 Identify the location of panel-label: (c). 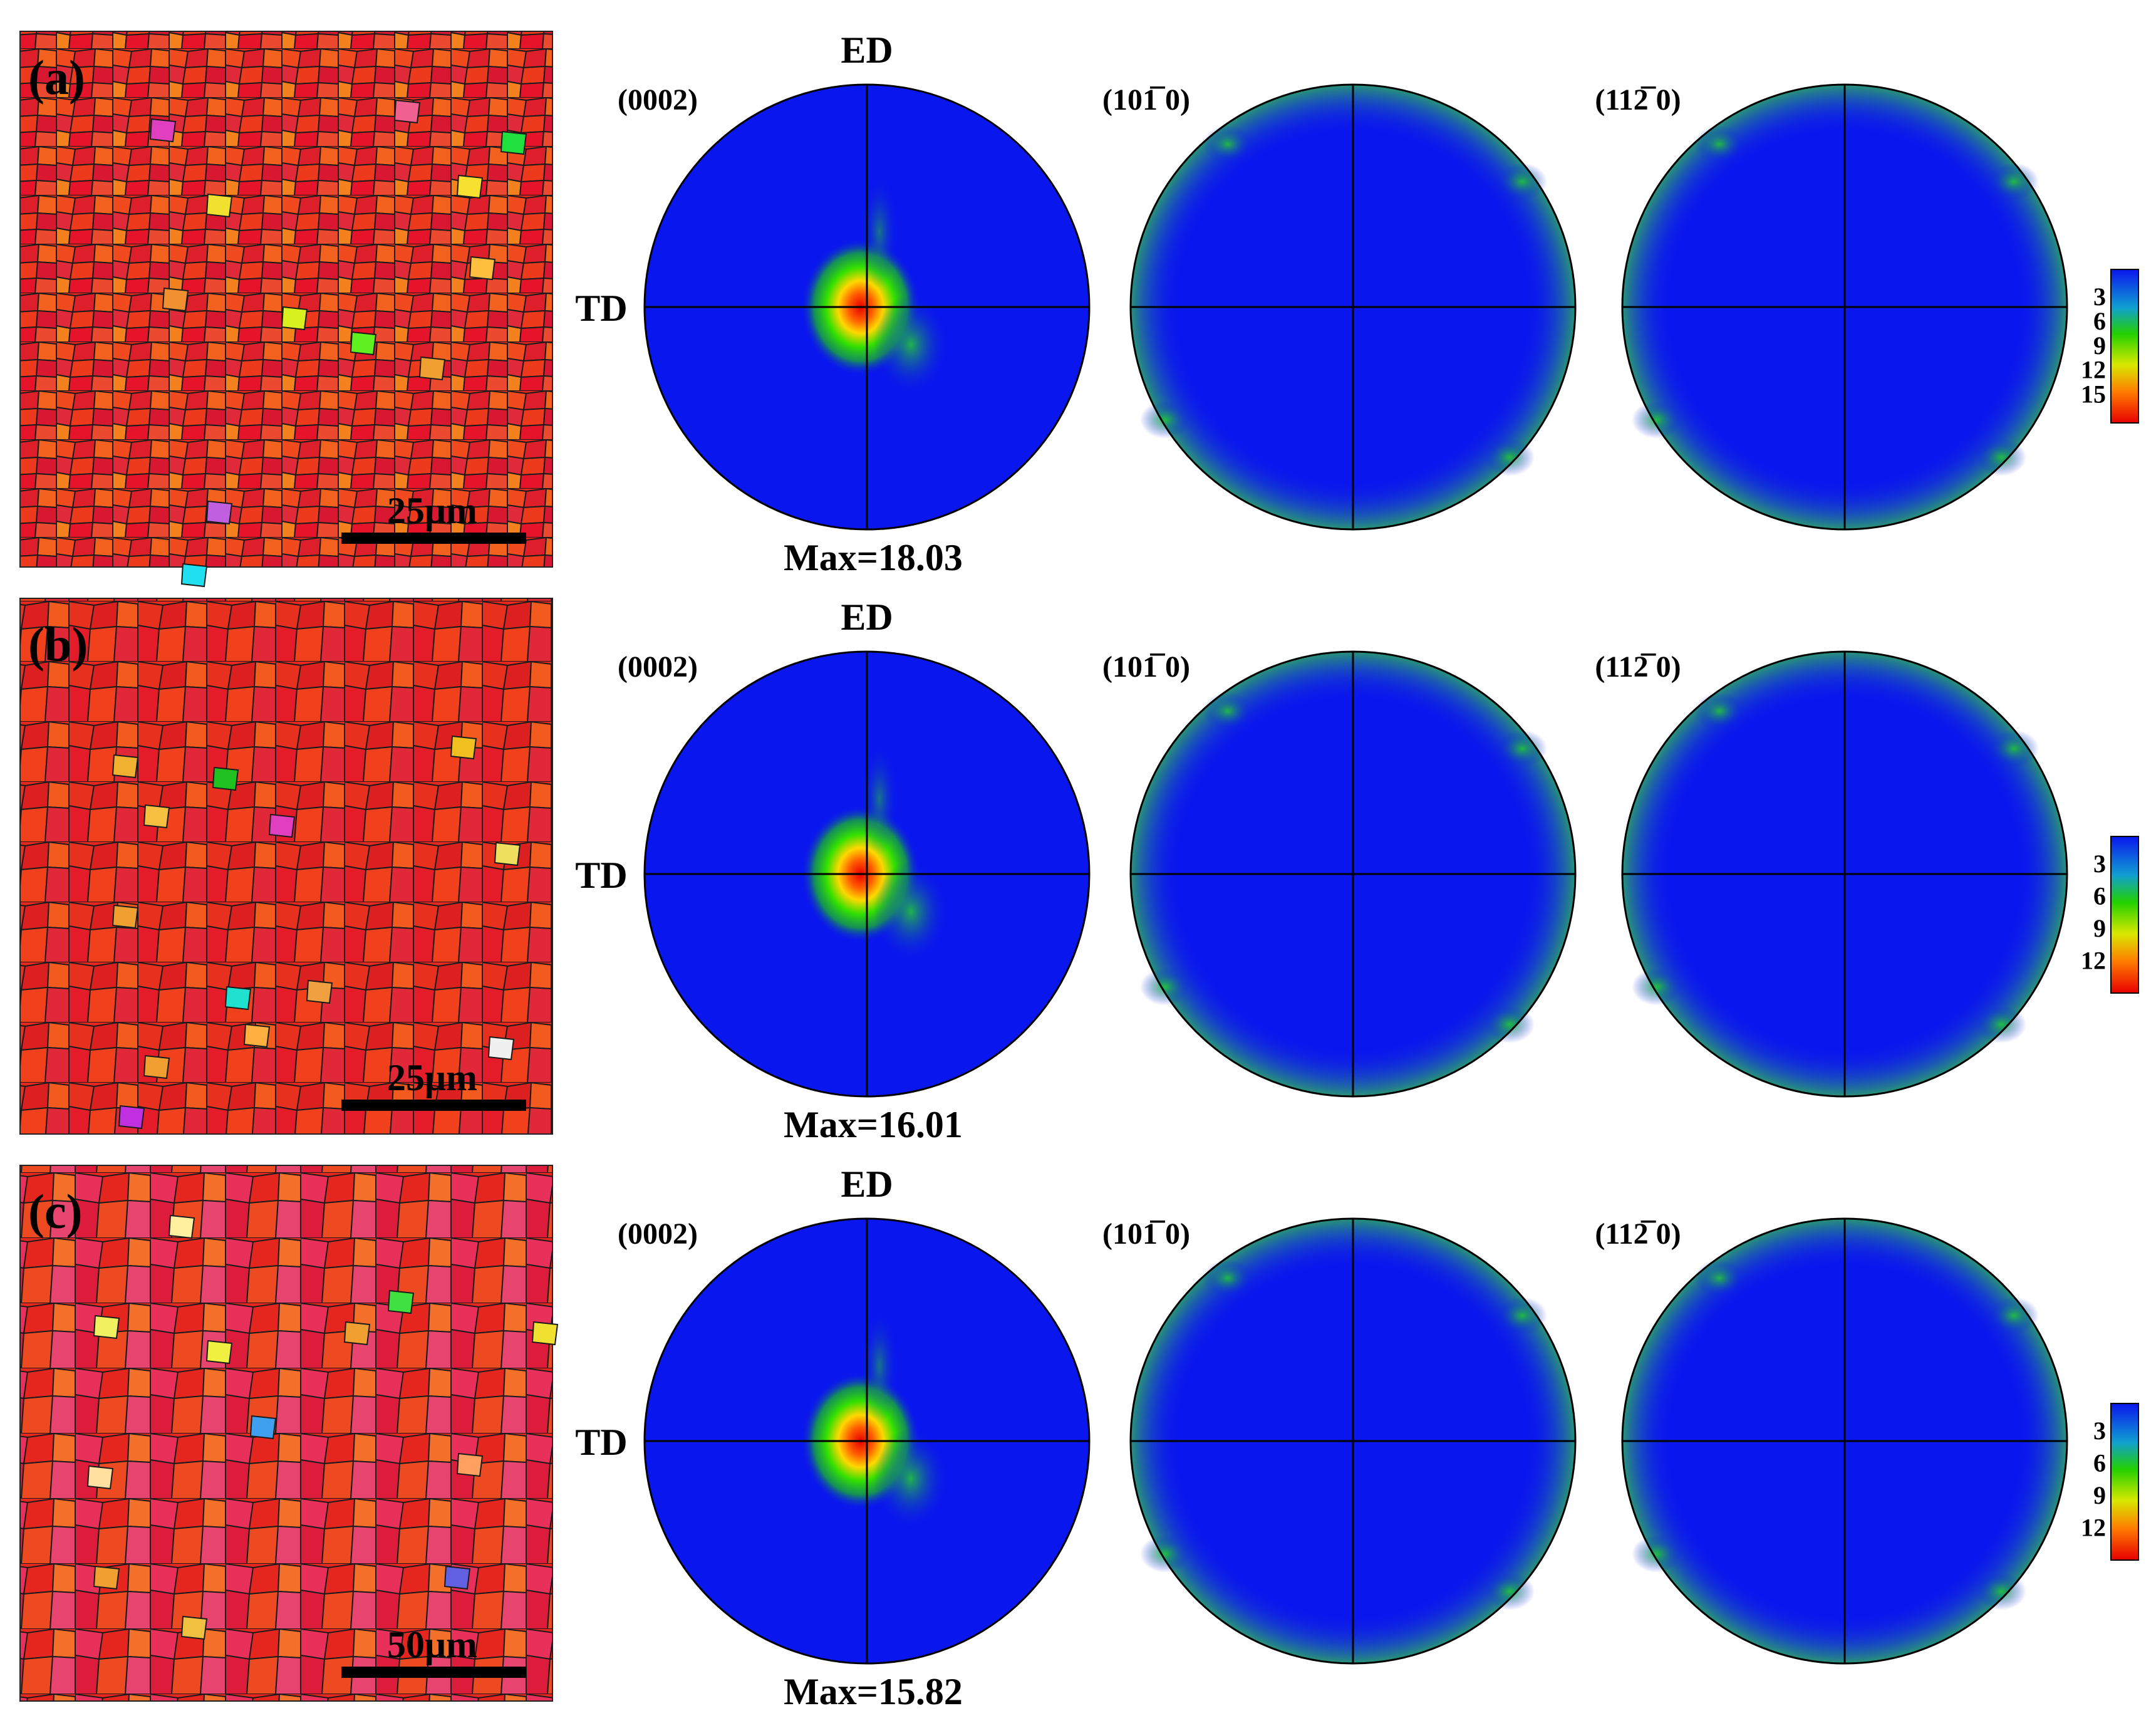
(55, 1211).